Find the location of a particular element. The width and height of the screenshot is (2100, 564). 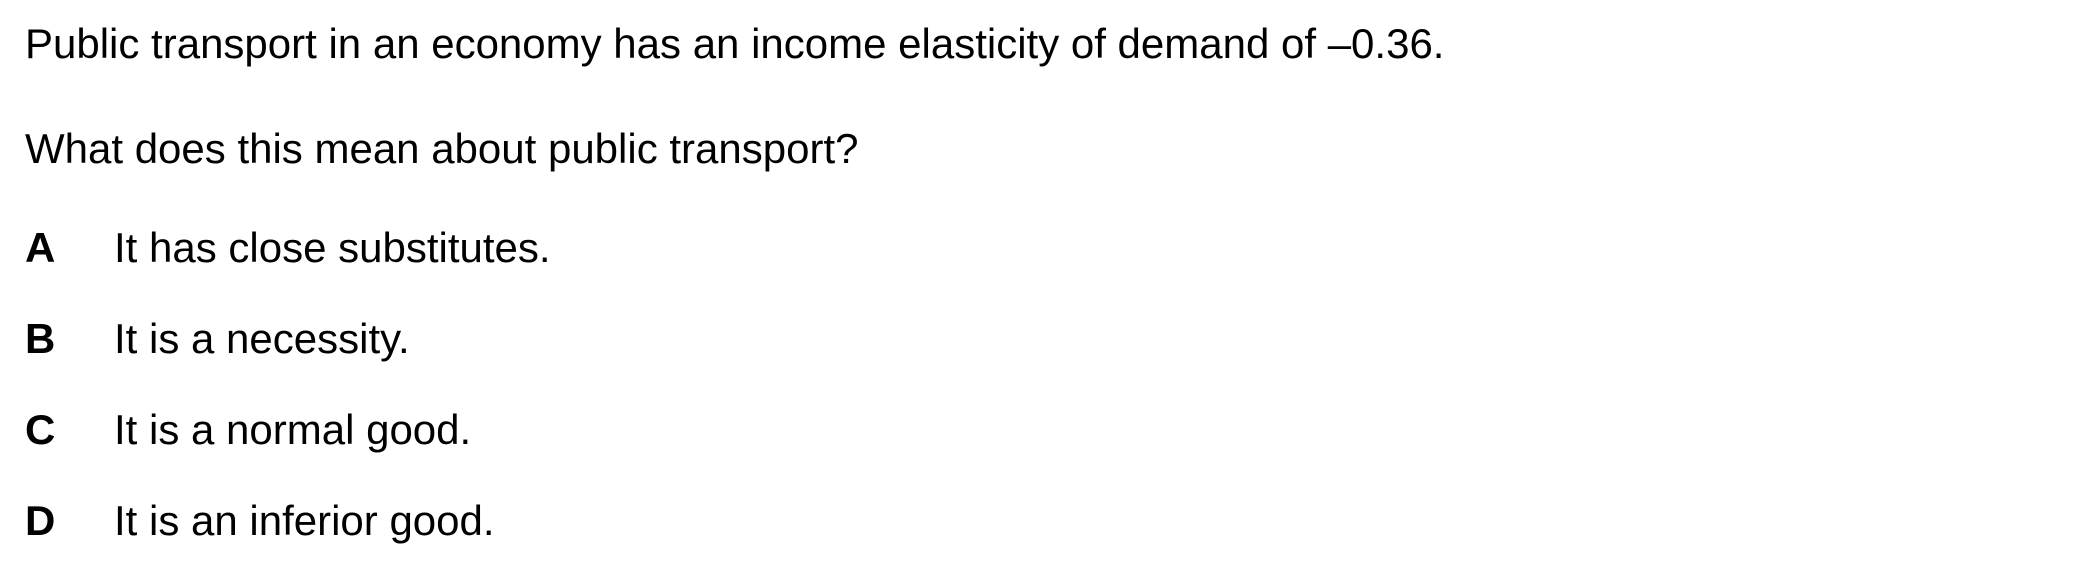

option-d-letter: D is located at coordinates (40, 520).